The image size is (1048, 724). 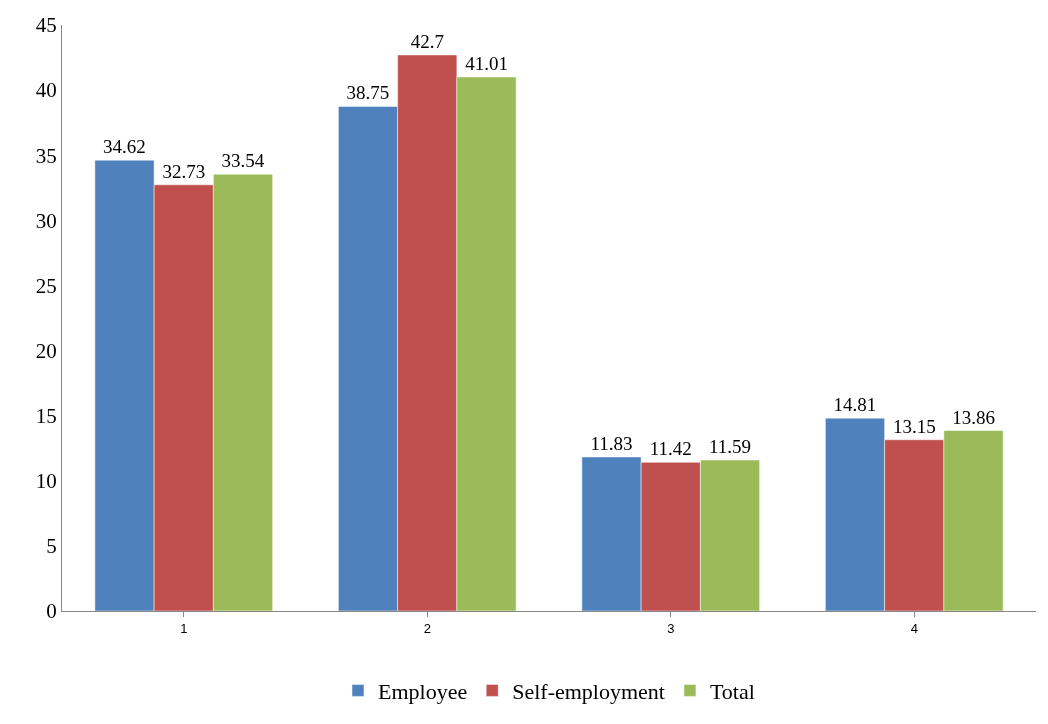 I want to click on legend-label: Employee, so click(x=423, y=691).